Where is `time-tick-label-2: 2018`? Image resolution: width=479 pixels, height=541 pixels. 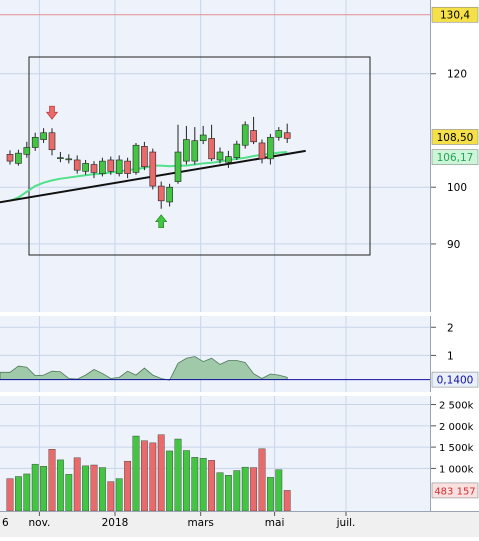 time-tick-label-2: 2018 is located at coordinates (115, 523).